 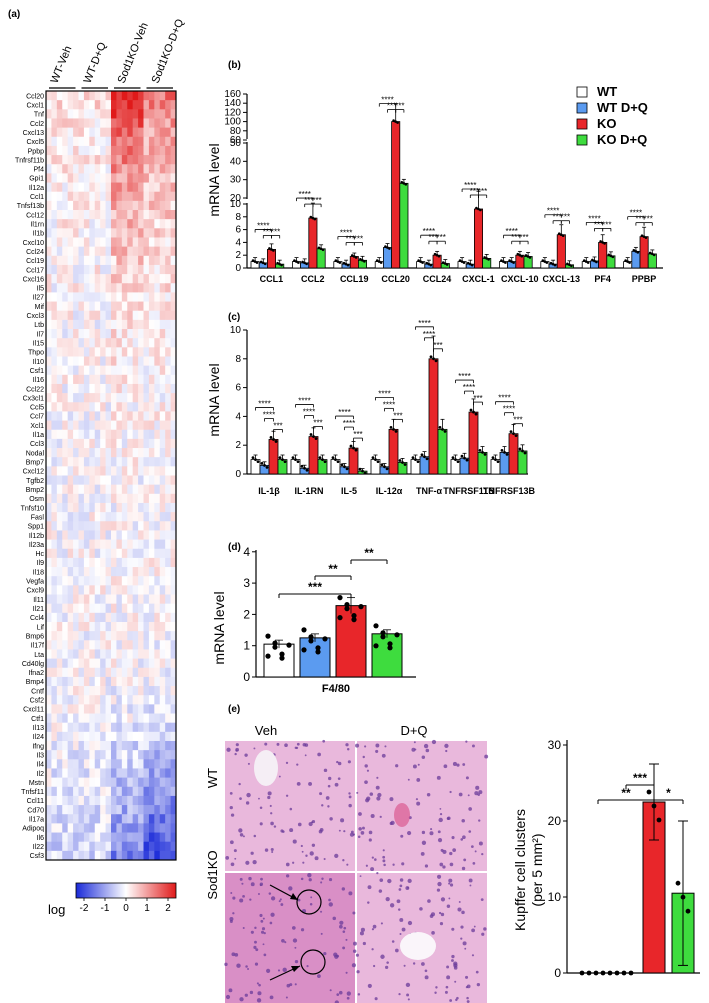 What do you see at coordinates (429, 491) in the screenshot?
I see `c-category-label: TNF-α` at bounding box center [429, 491].